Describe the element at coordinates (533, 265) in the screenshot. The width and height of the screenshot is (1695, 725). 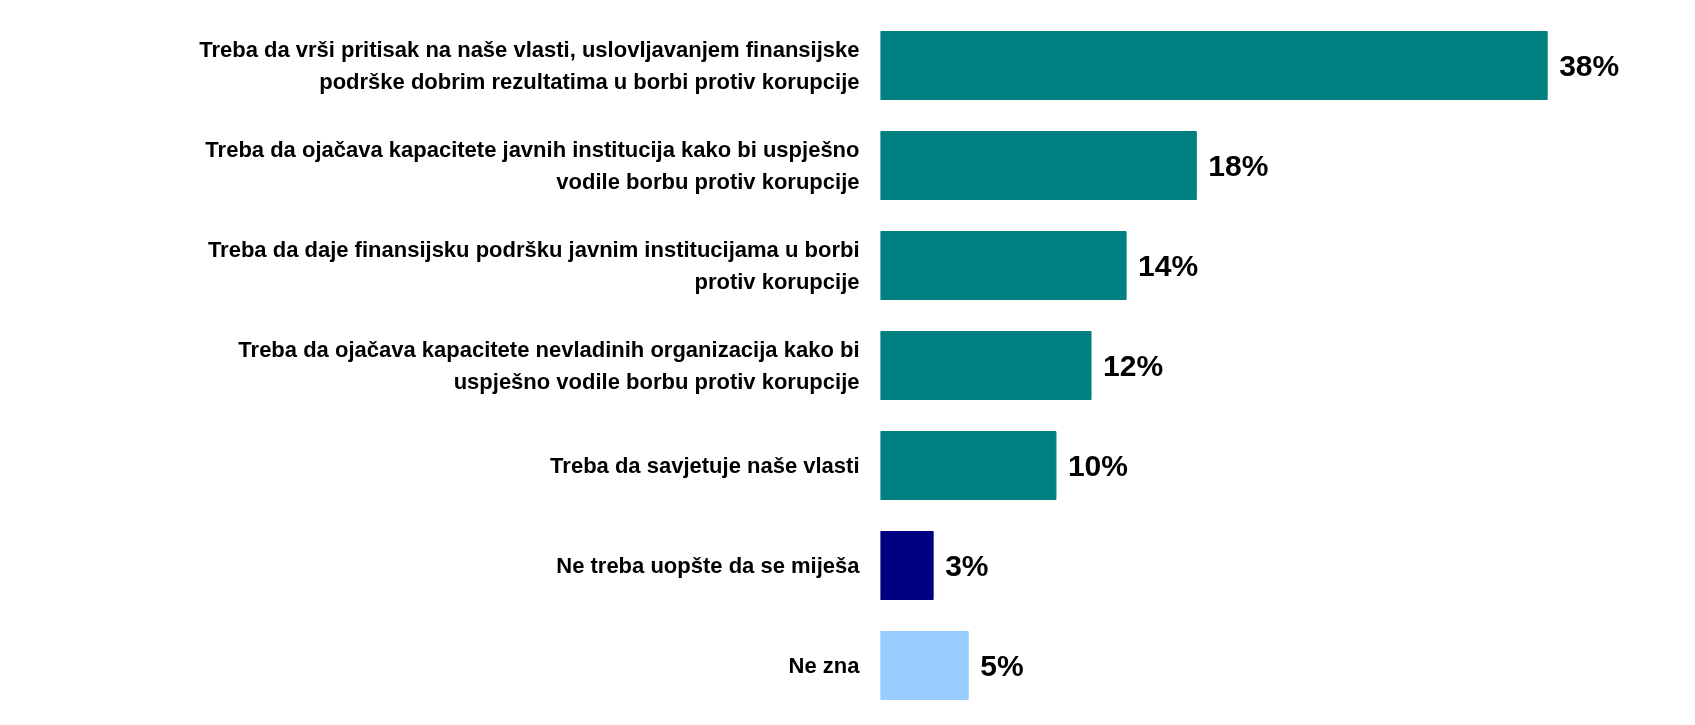
I see `y-tick-label: Treba da daje finansijsku podršku javnim institucijama u borbi protiv korupcije` at that location.